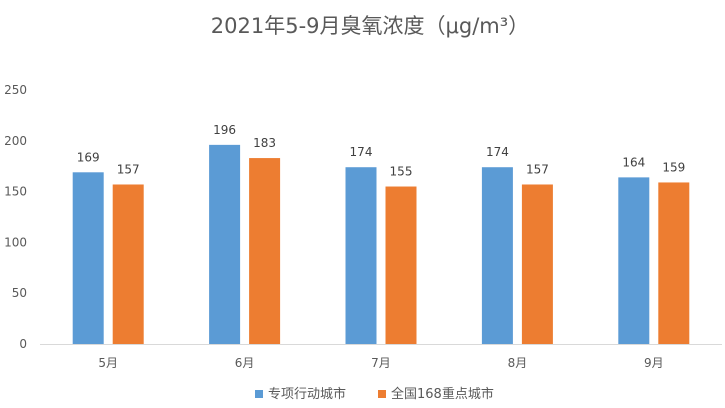 The image size is (725, 408). What do you see at coordinates (224, 130) in the screenshot?
I see `data-label: 196` at bounding box center [224, 130].